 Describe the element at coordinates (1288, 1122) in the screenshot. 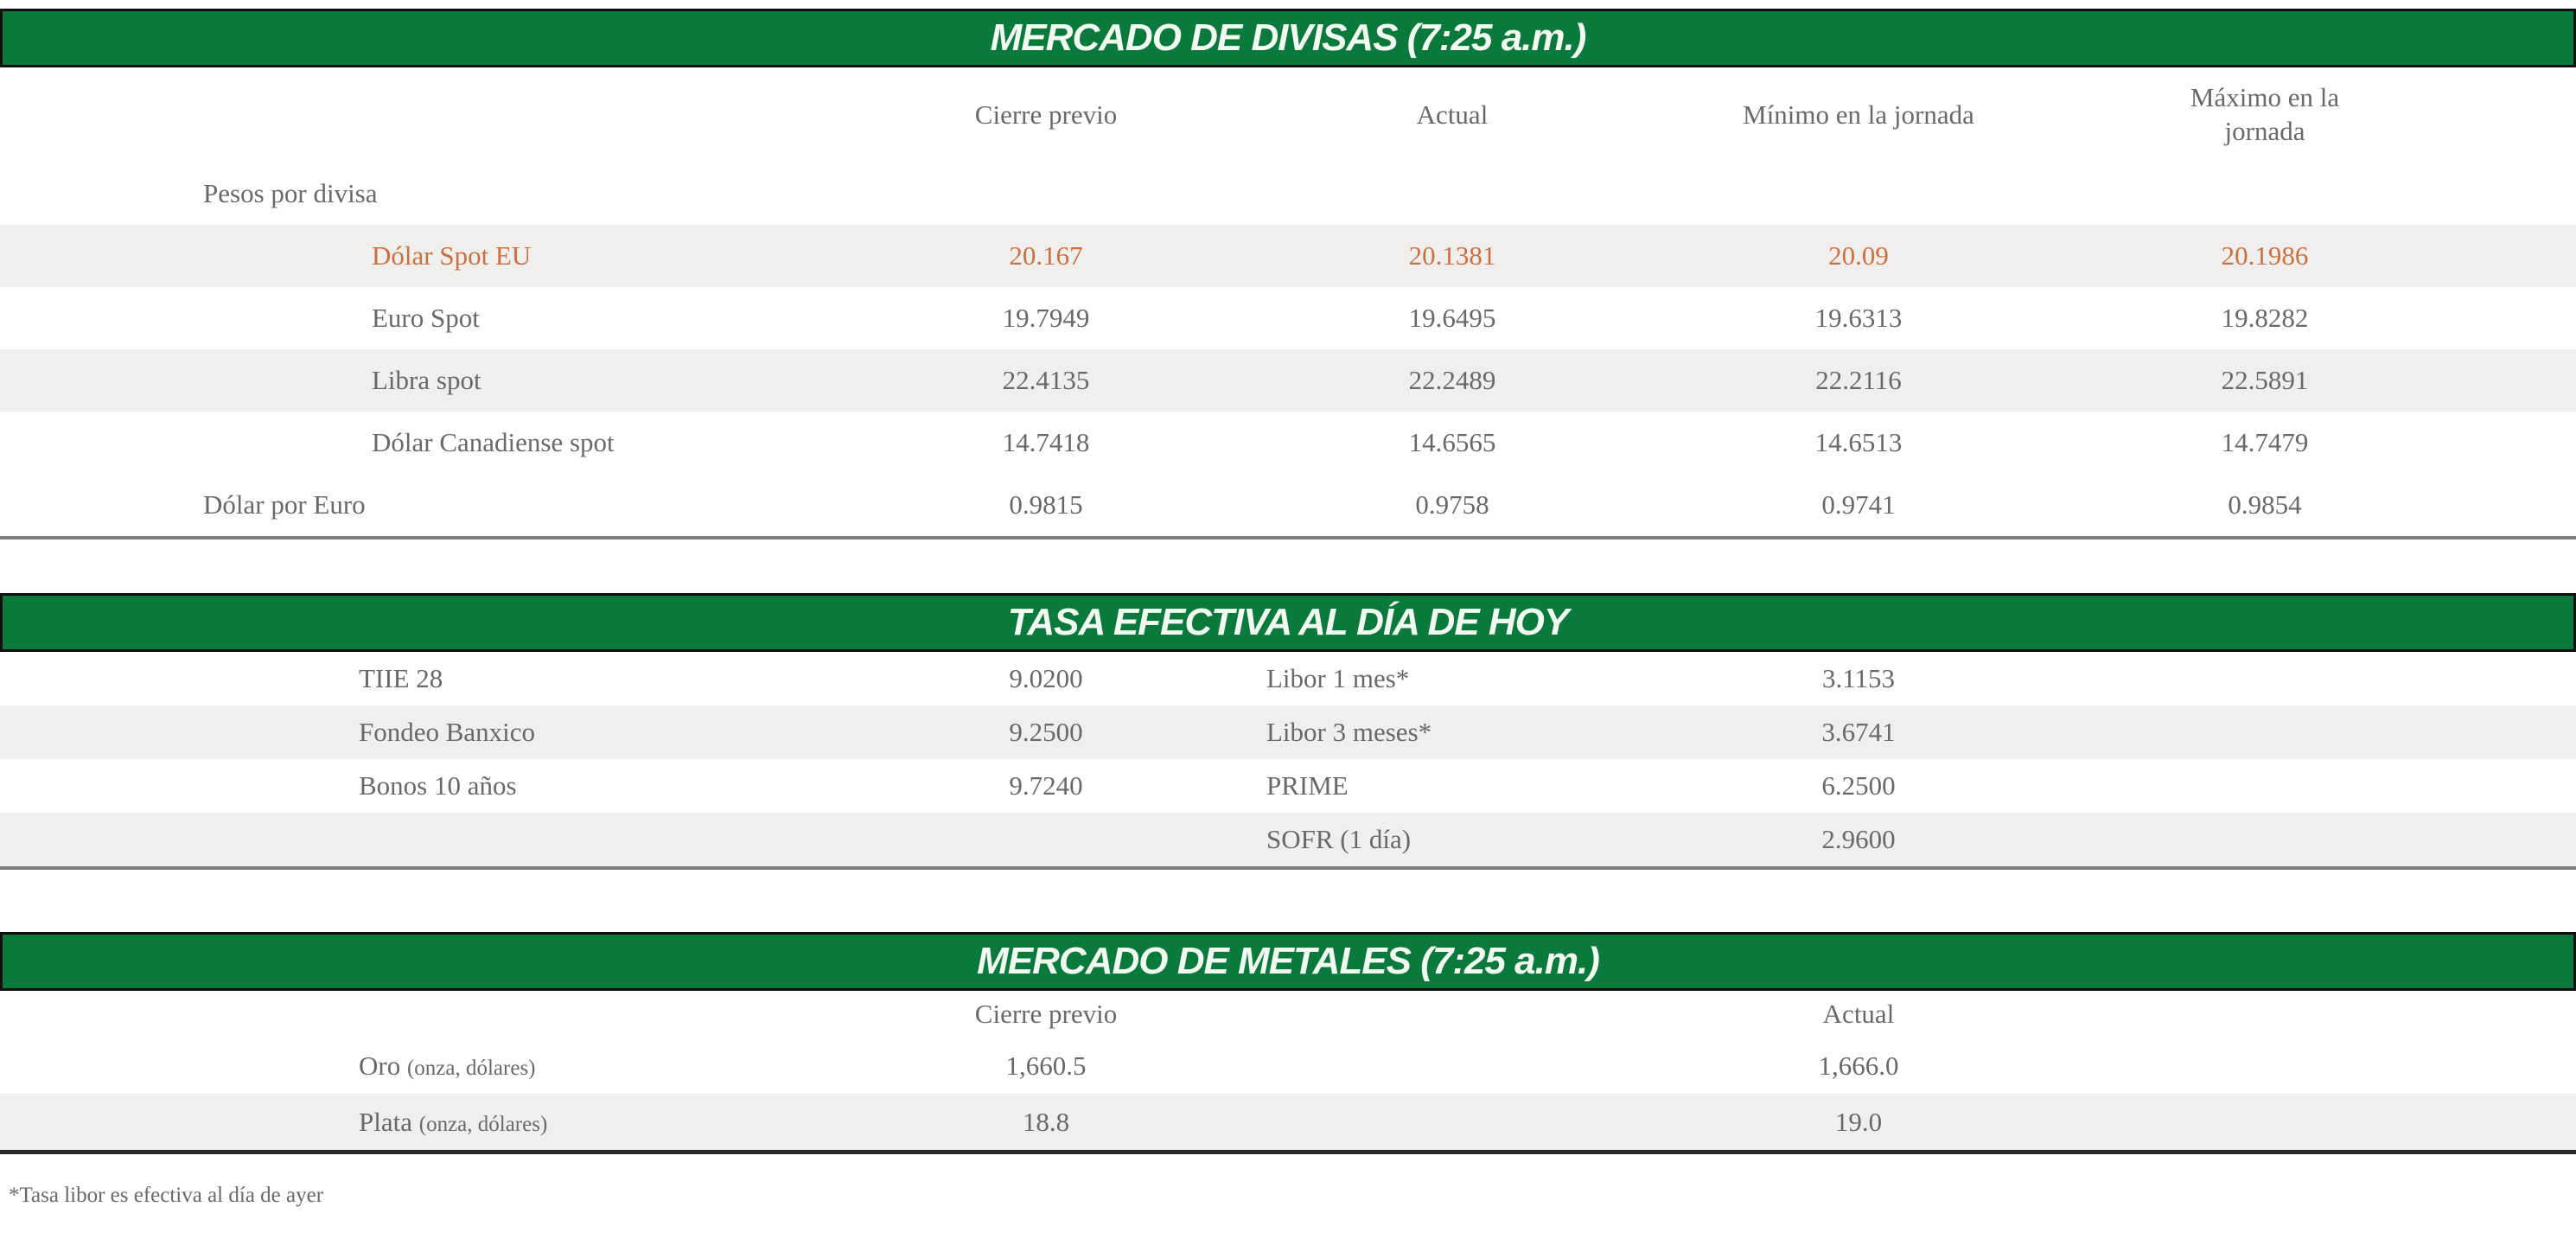

I see `table-row-plata: Plata (onza, dólares) 18.8 19.0` at that location.